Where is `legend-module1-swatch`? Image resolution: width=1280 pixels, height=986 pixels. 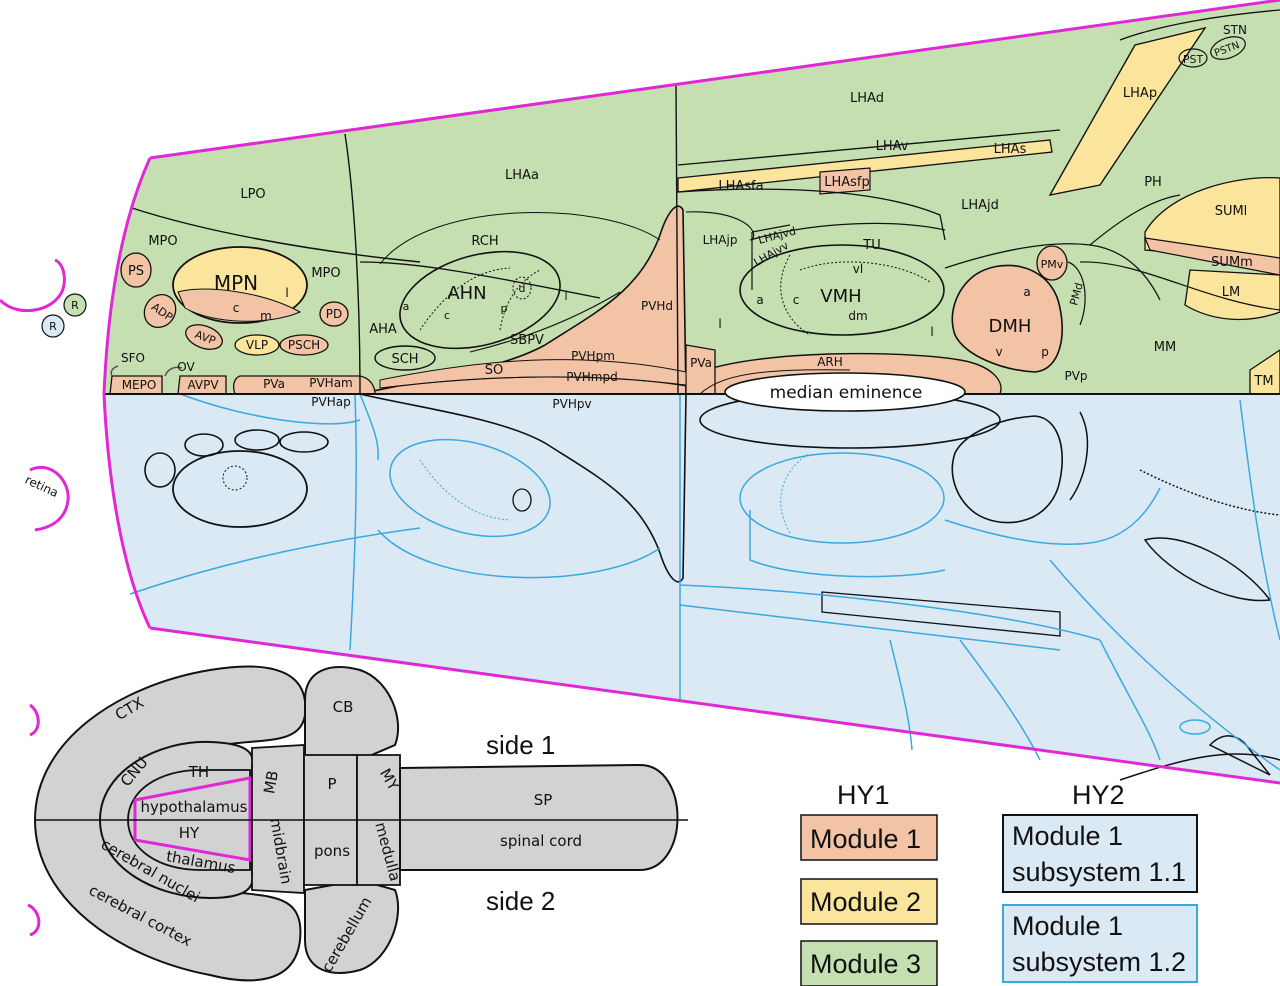 legend-module1-swatch is located at coordinates (869, 837).